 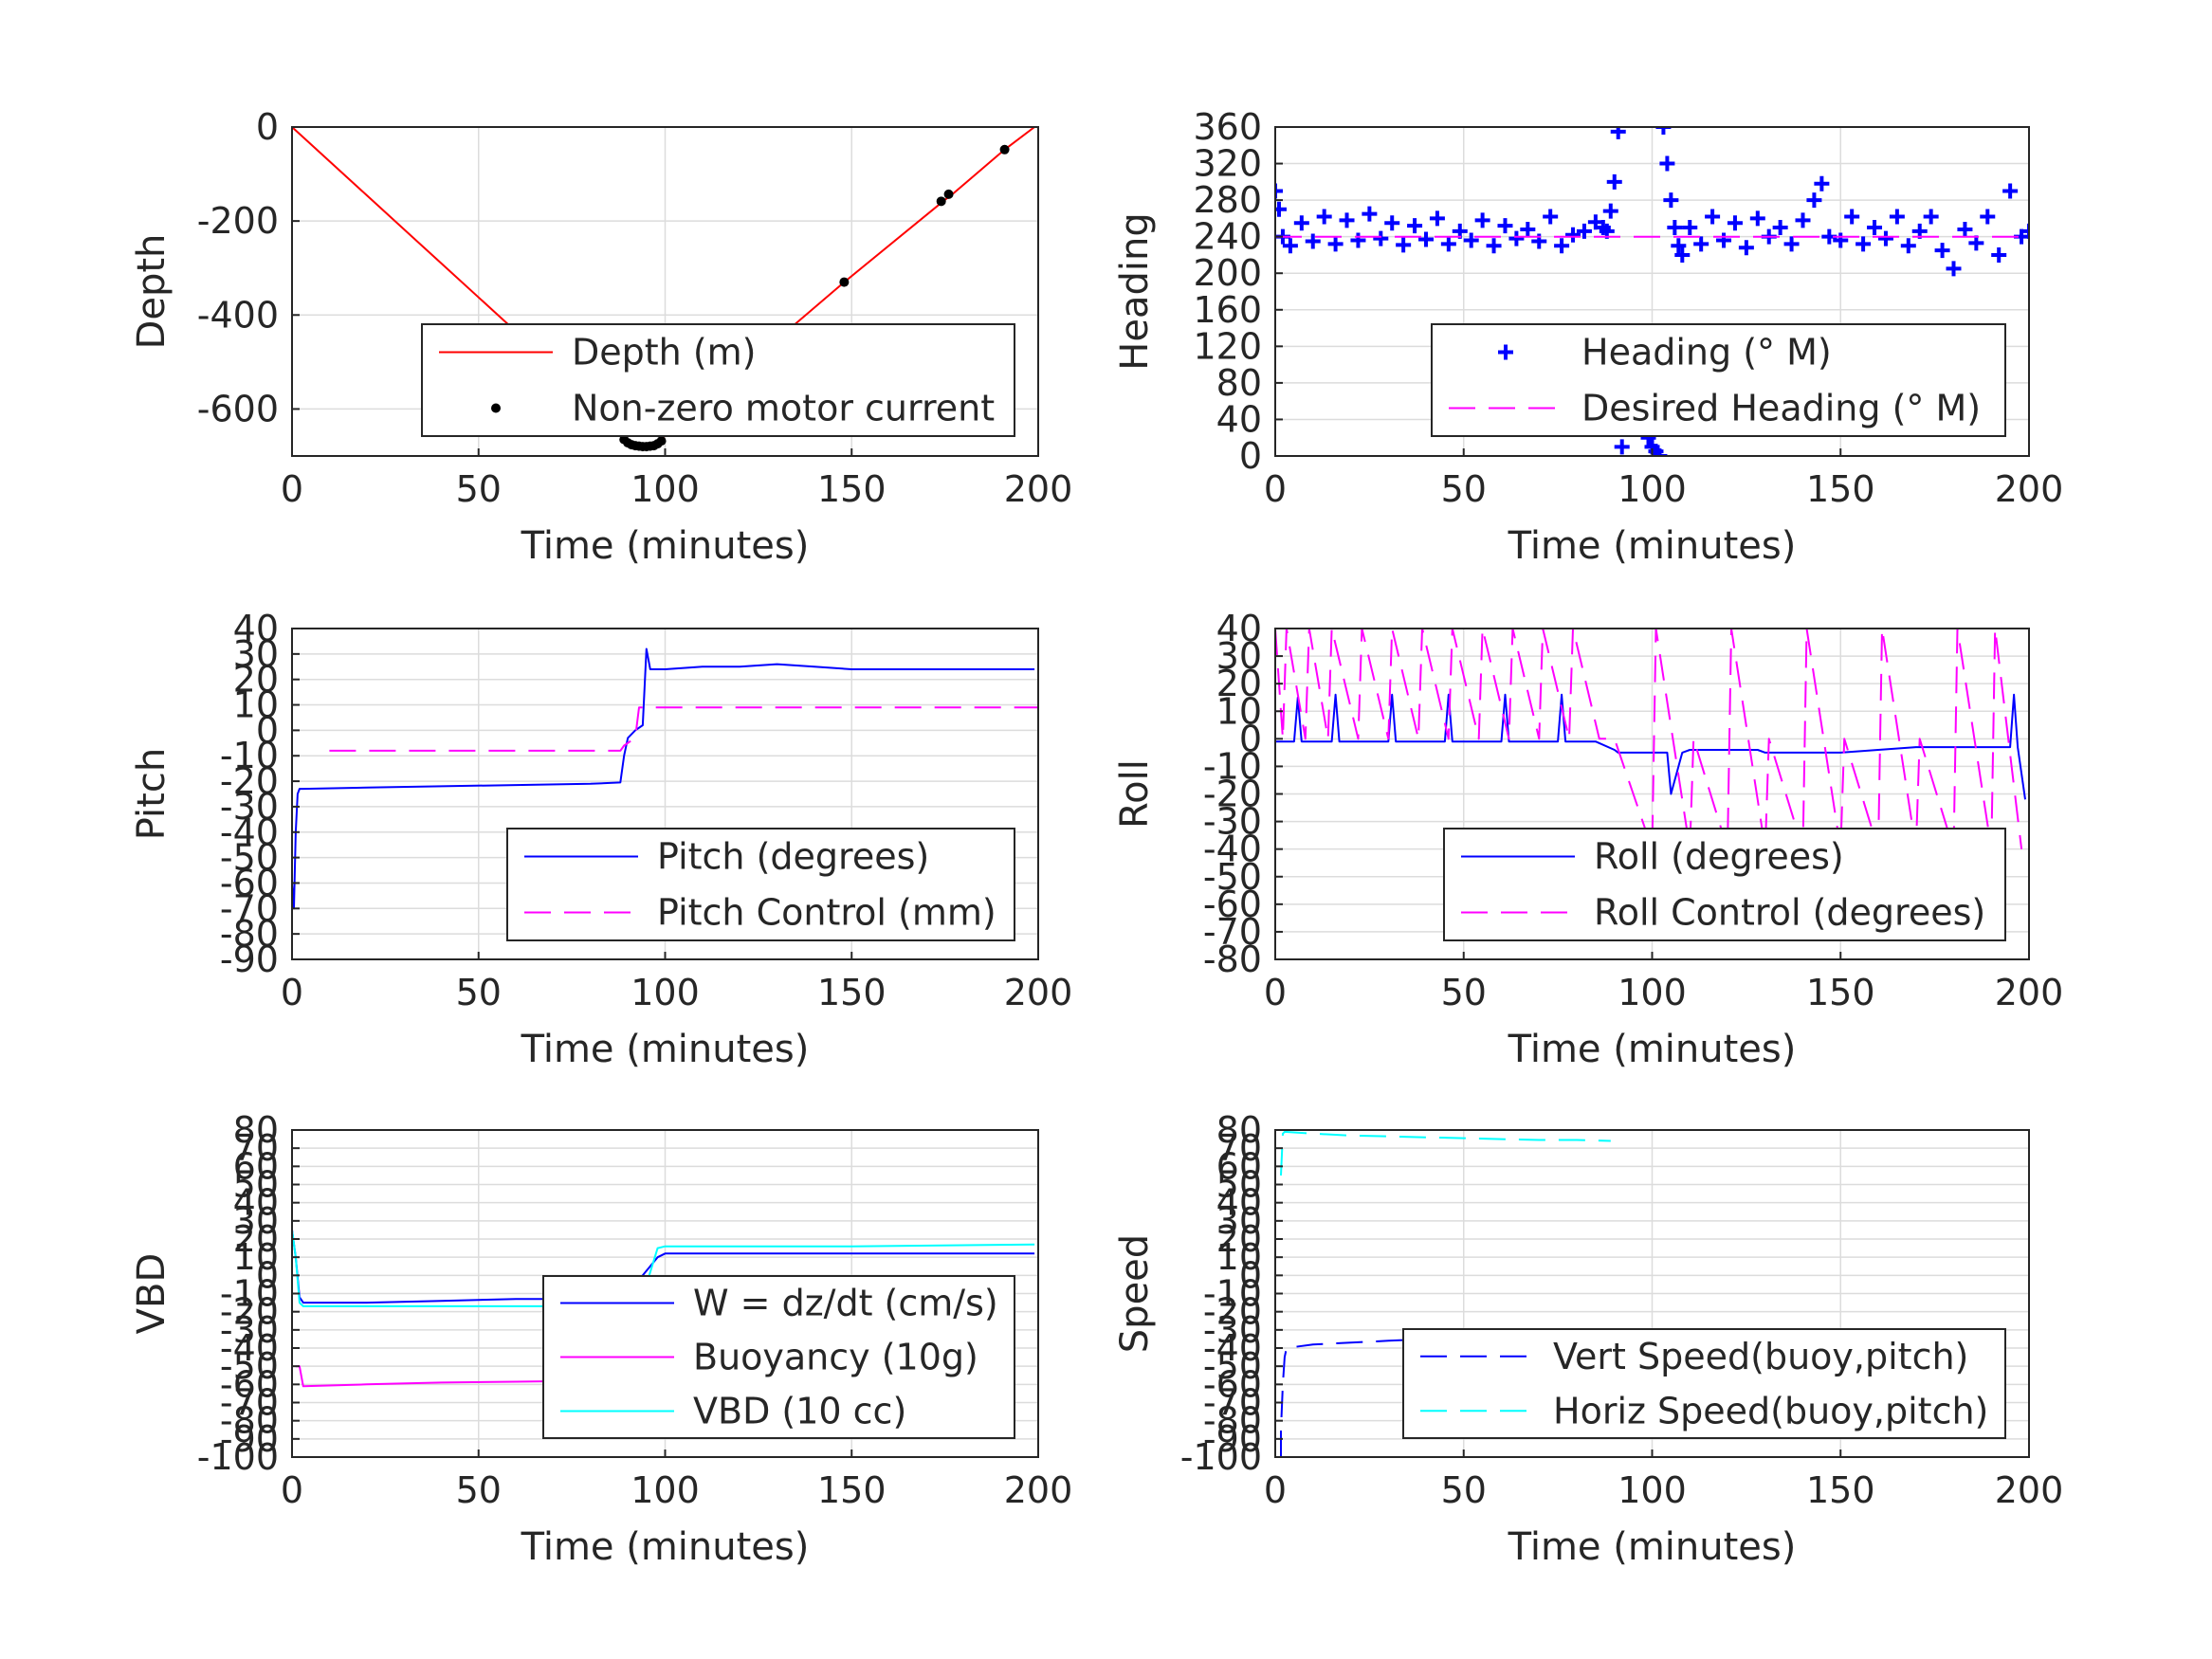 I want to click on legend-label: Heading (° M), so click(x=1706, y=353).